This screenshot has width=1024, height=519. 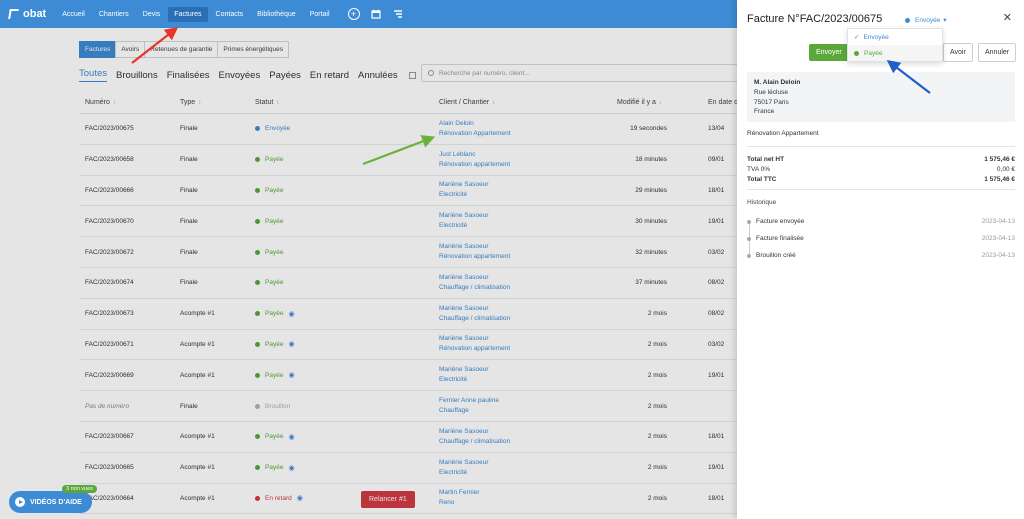 I want to click on status-option-payee: Payée, so click(x=895, y=53).